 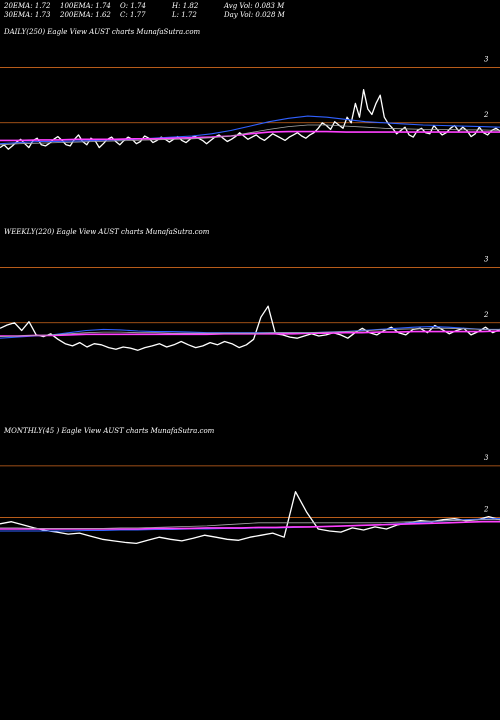 I want to click on monthly-chart: 32, so click(x=250, y=499).